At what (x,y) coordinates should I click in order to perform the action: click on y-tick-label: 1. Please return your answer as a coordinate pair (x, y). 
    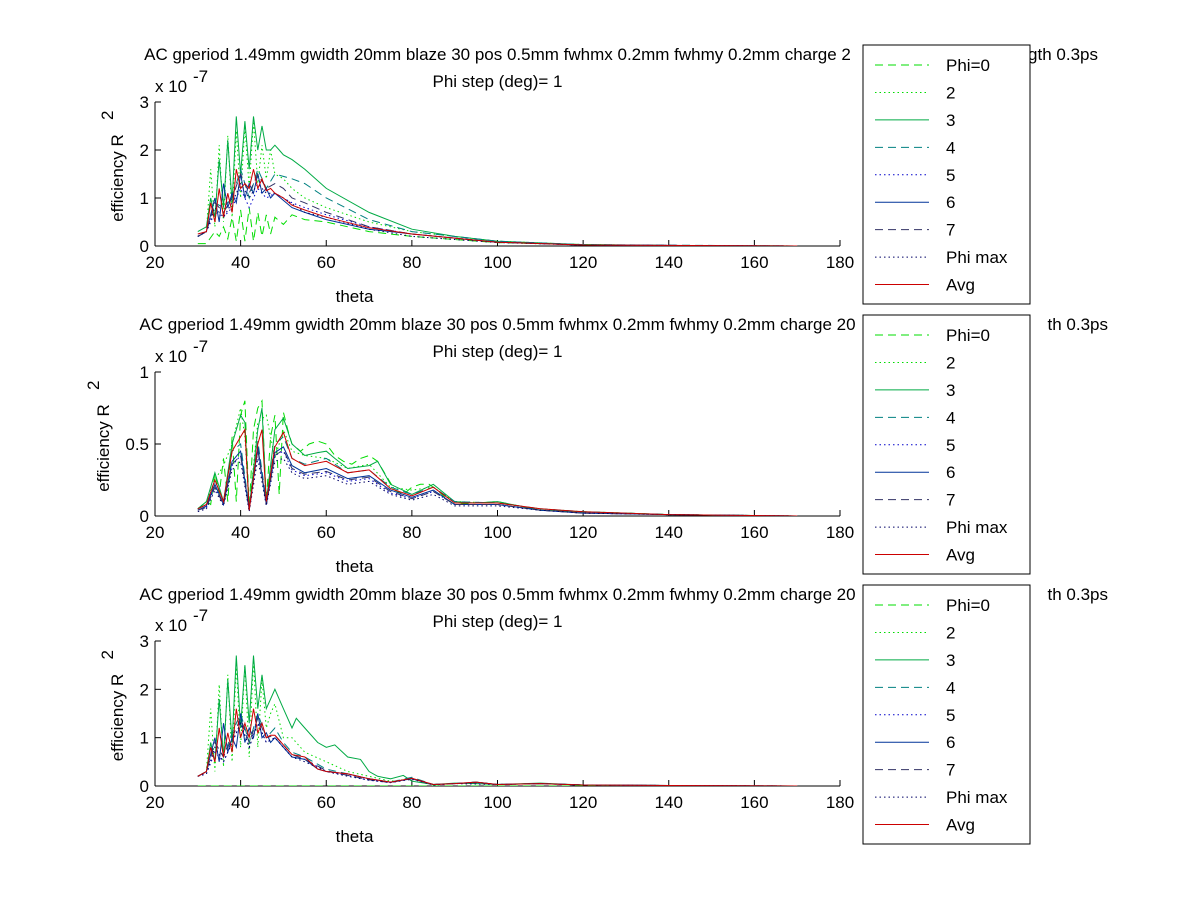
    Looking at the image, I should click on (144, 372).